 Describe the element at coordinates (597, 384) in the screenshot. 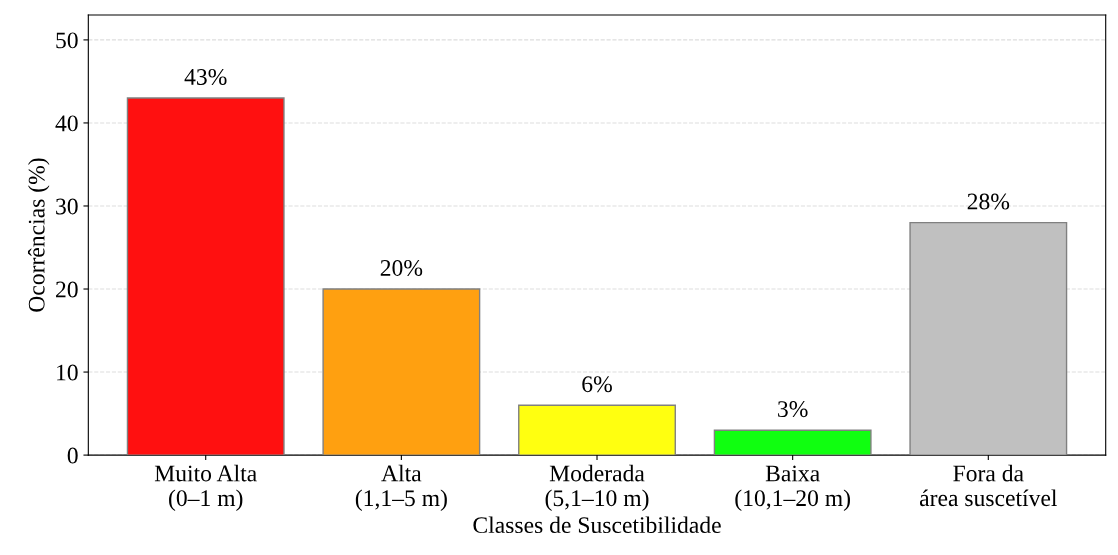

I see `data-label: 6%` at that location.